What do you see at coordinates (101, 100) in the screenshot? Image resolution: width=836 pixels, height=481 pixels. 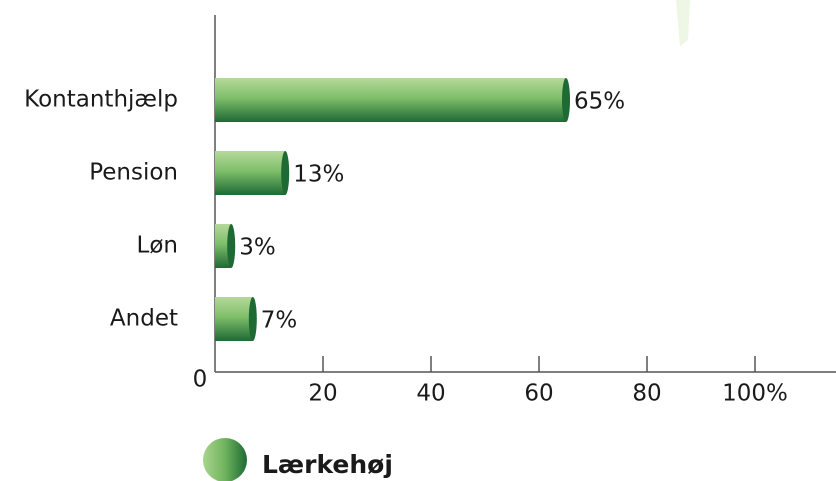 I see `category-label: Kontanthjælp` at bounding box center [101, 100].